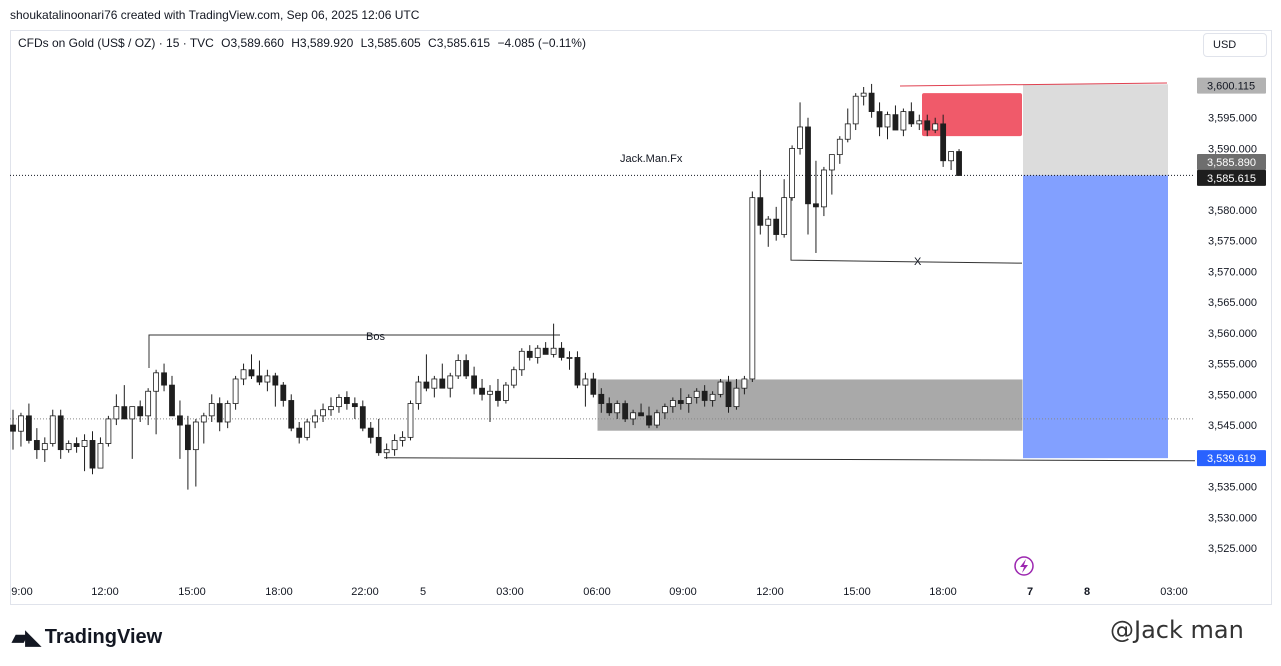 The image size is (1281, 666). I want to click on stop-price-badge-text: 3,539.619, so click(1231, 459).